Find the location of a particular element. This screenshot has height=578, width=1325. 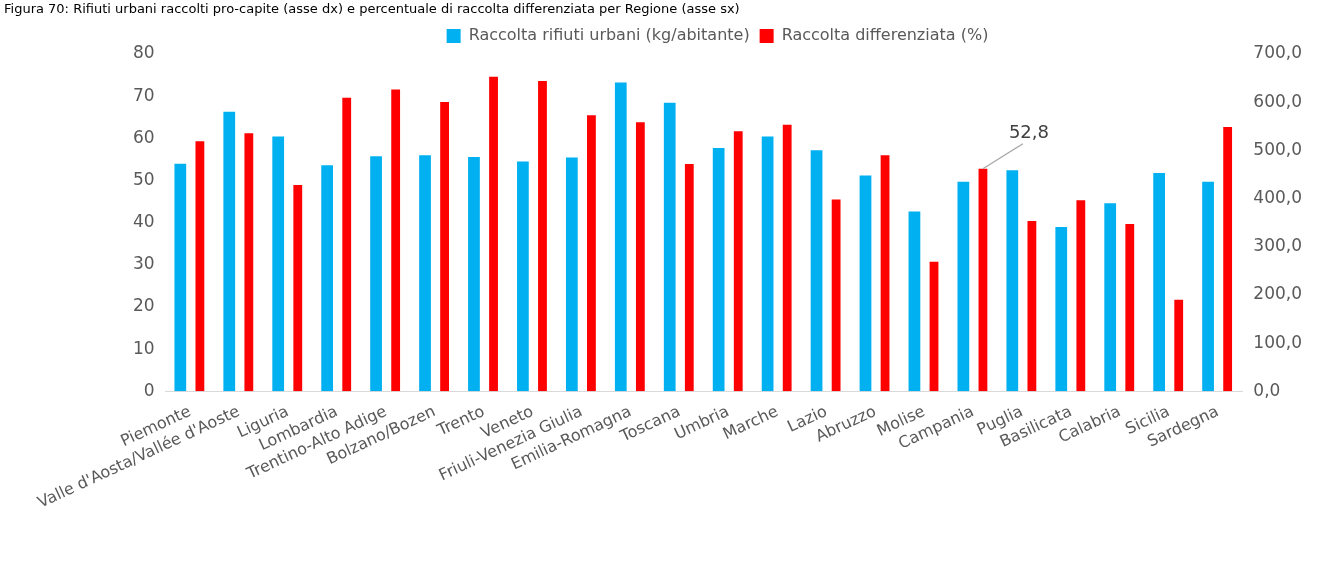

y-tick-label: 60 is located at coordinates (143, 136).